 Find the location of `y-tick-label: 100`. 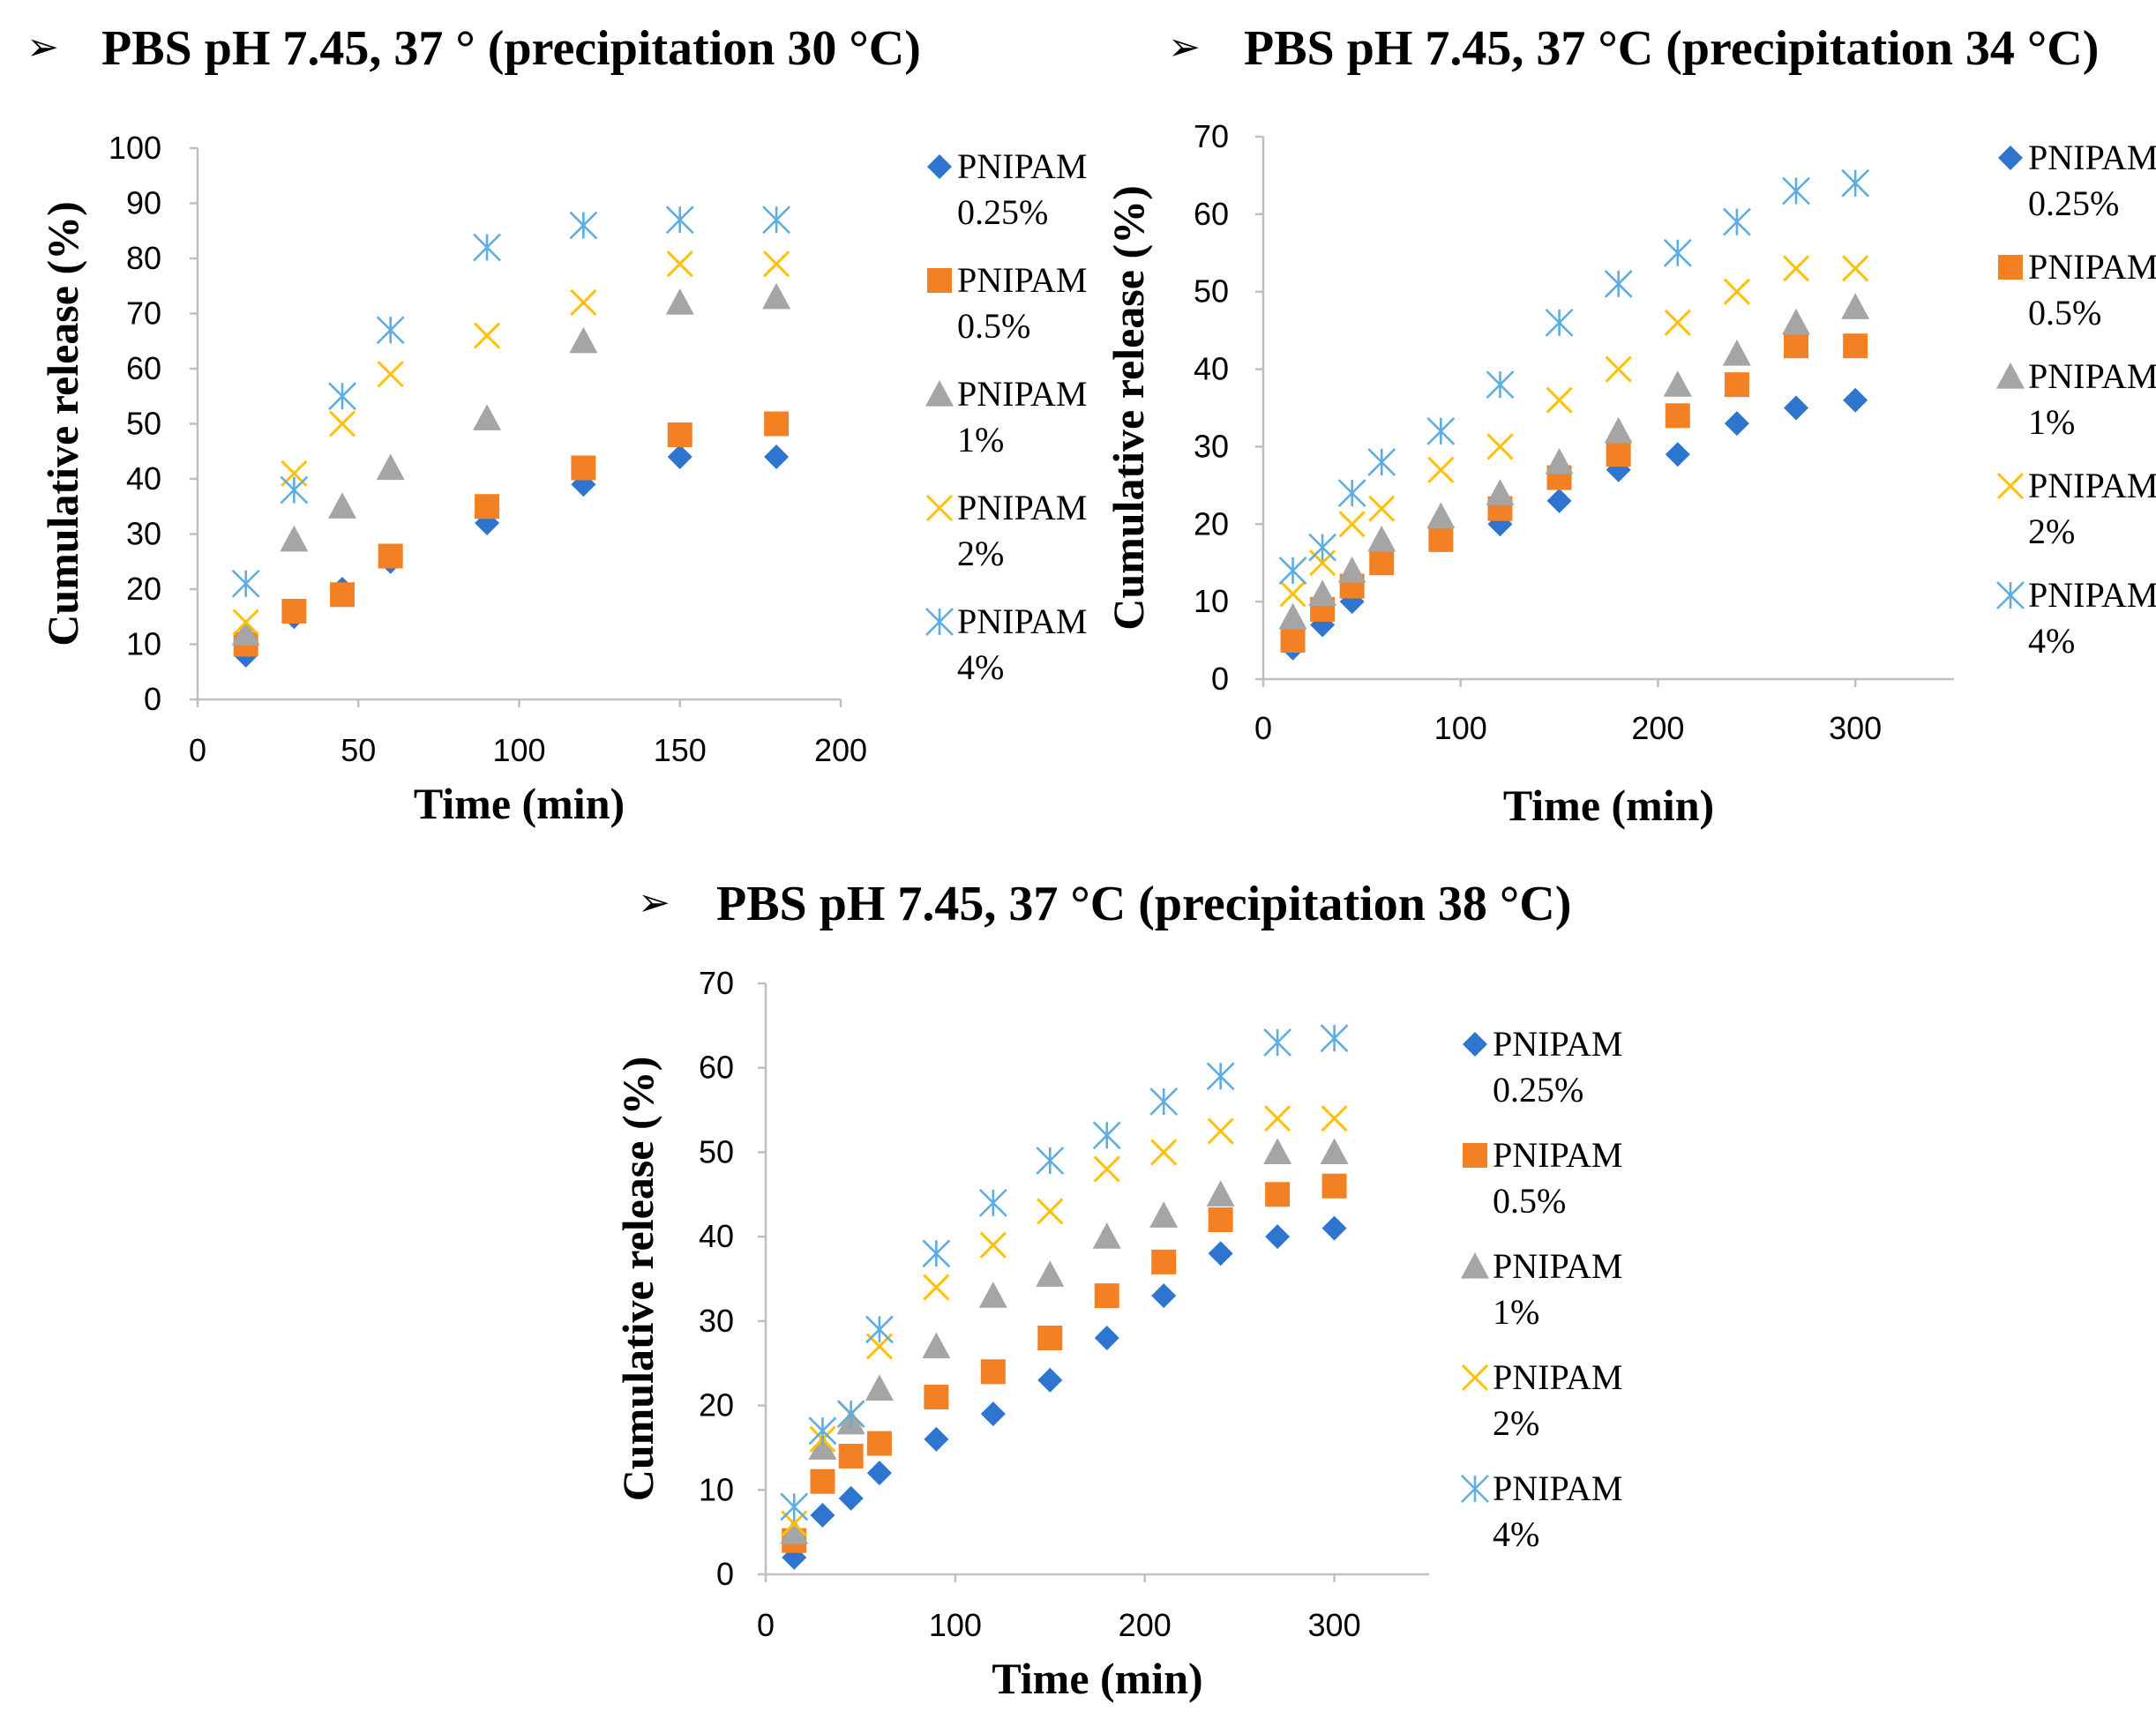

y-tick-label: 100 is located at coordinates (135, 148).